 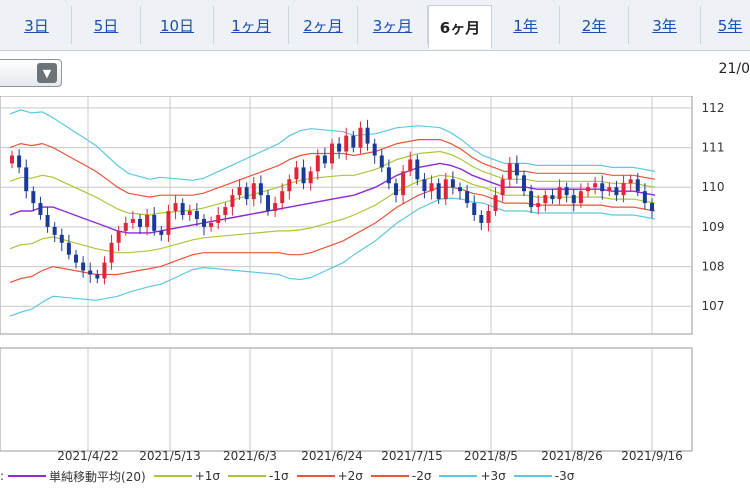 I want to click on tab-10日: 10日, so click(x=177, y=25).